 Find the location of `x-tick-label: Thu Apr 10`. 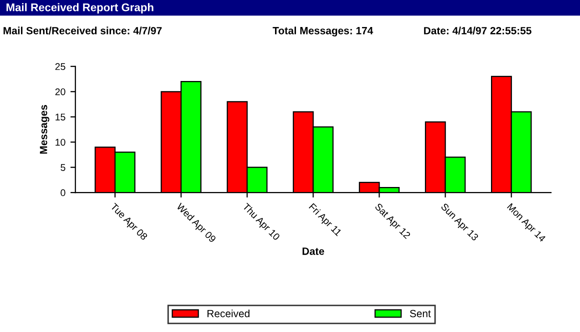

x-tick-label: Thu Apr 10 is located at coordinates (260, 222).